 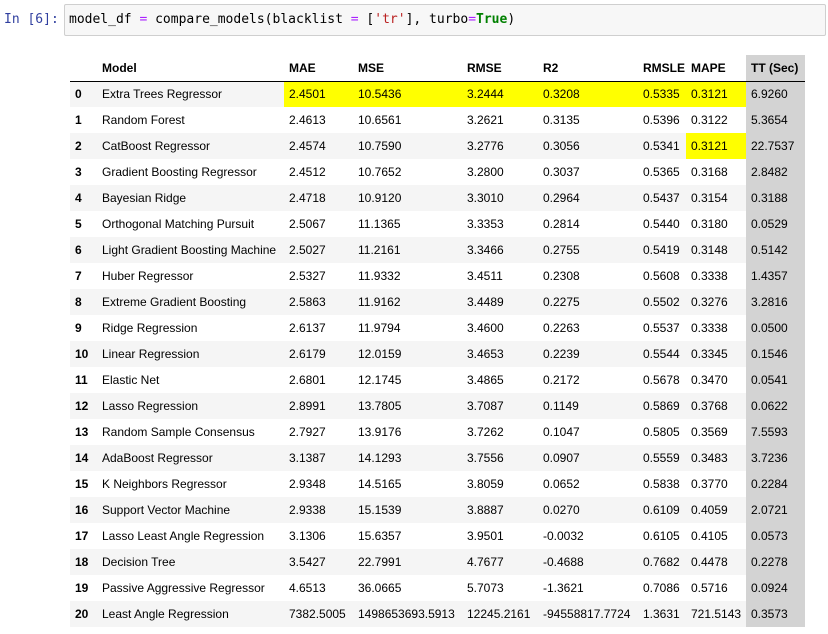 I want to click on mse-value: 10.6561, so click(x=407, y=120).